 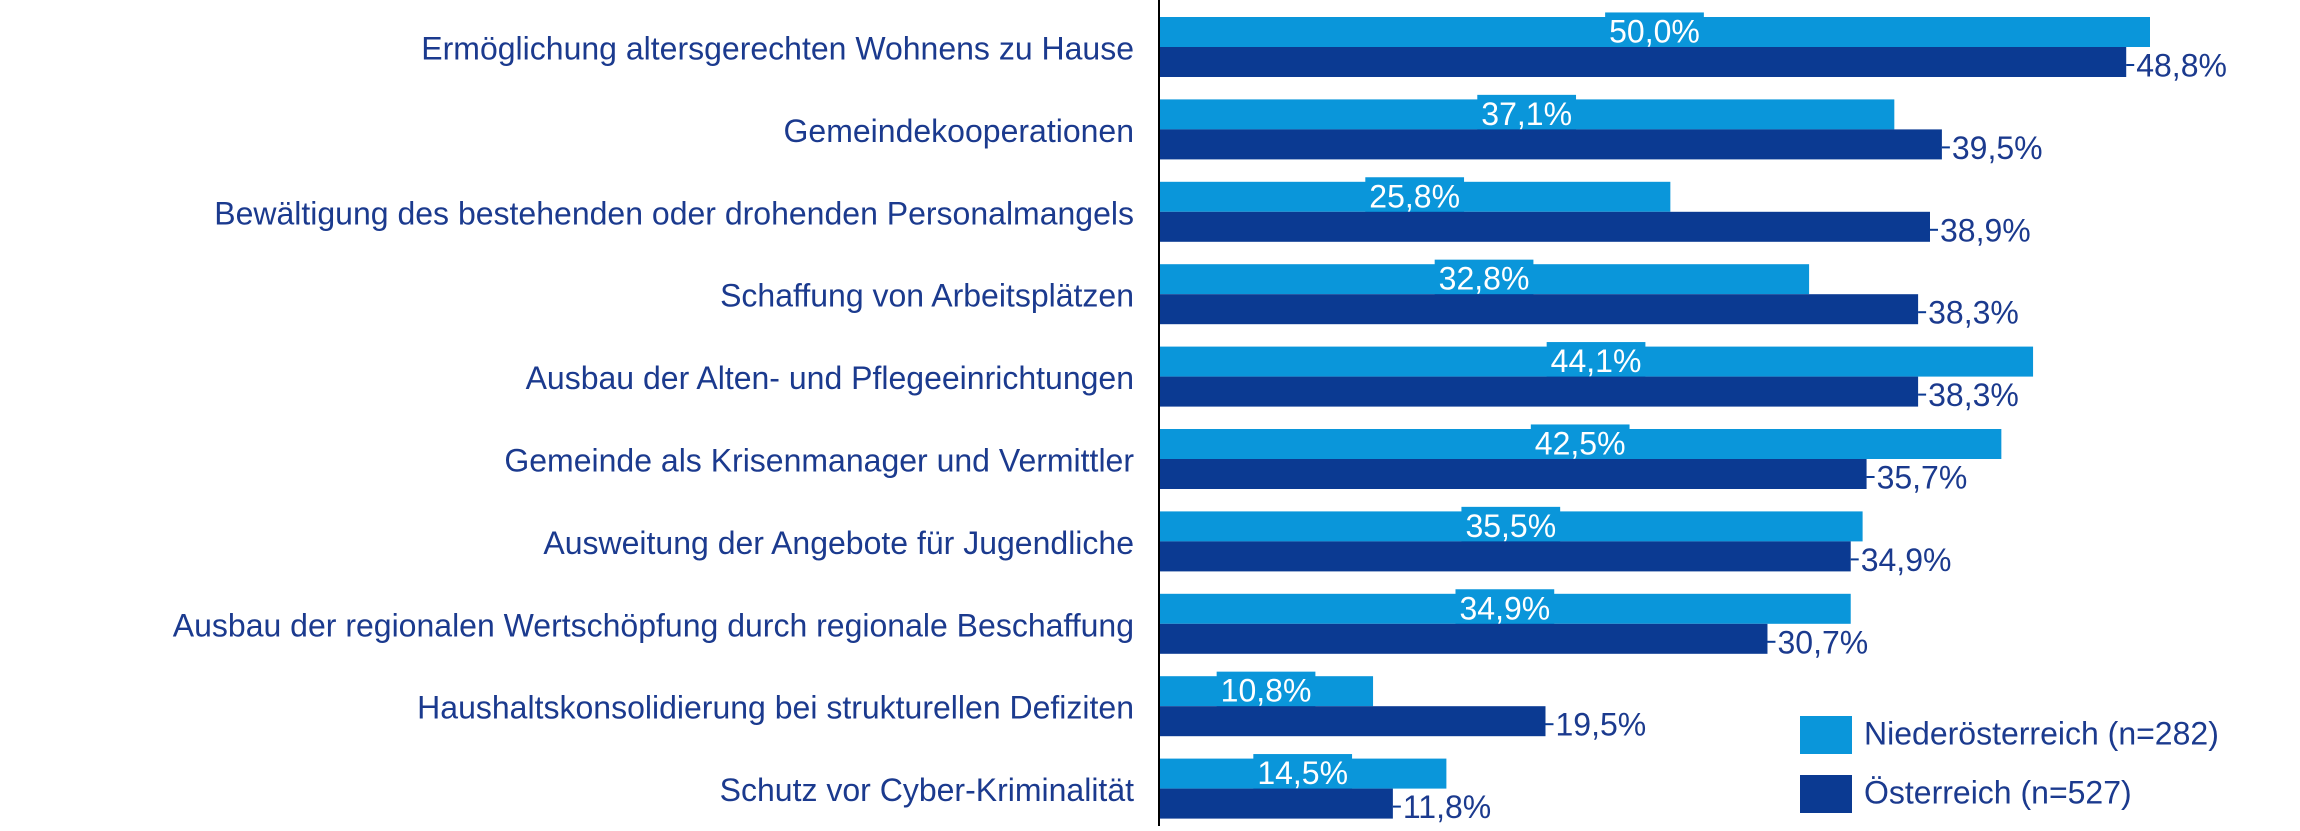 What do you see at coordinates (927, 790) in the screenshot?
I see `category-label: Schutz vor Cyber-Kriminalität` at bounding box center [927, 790].